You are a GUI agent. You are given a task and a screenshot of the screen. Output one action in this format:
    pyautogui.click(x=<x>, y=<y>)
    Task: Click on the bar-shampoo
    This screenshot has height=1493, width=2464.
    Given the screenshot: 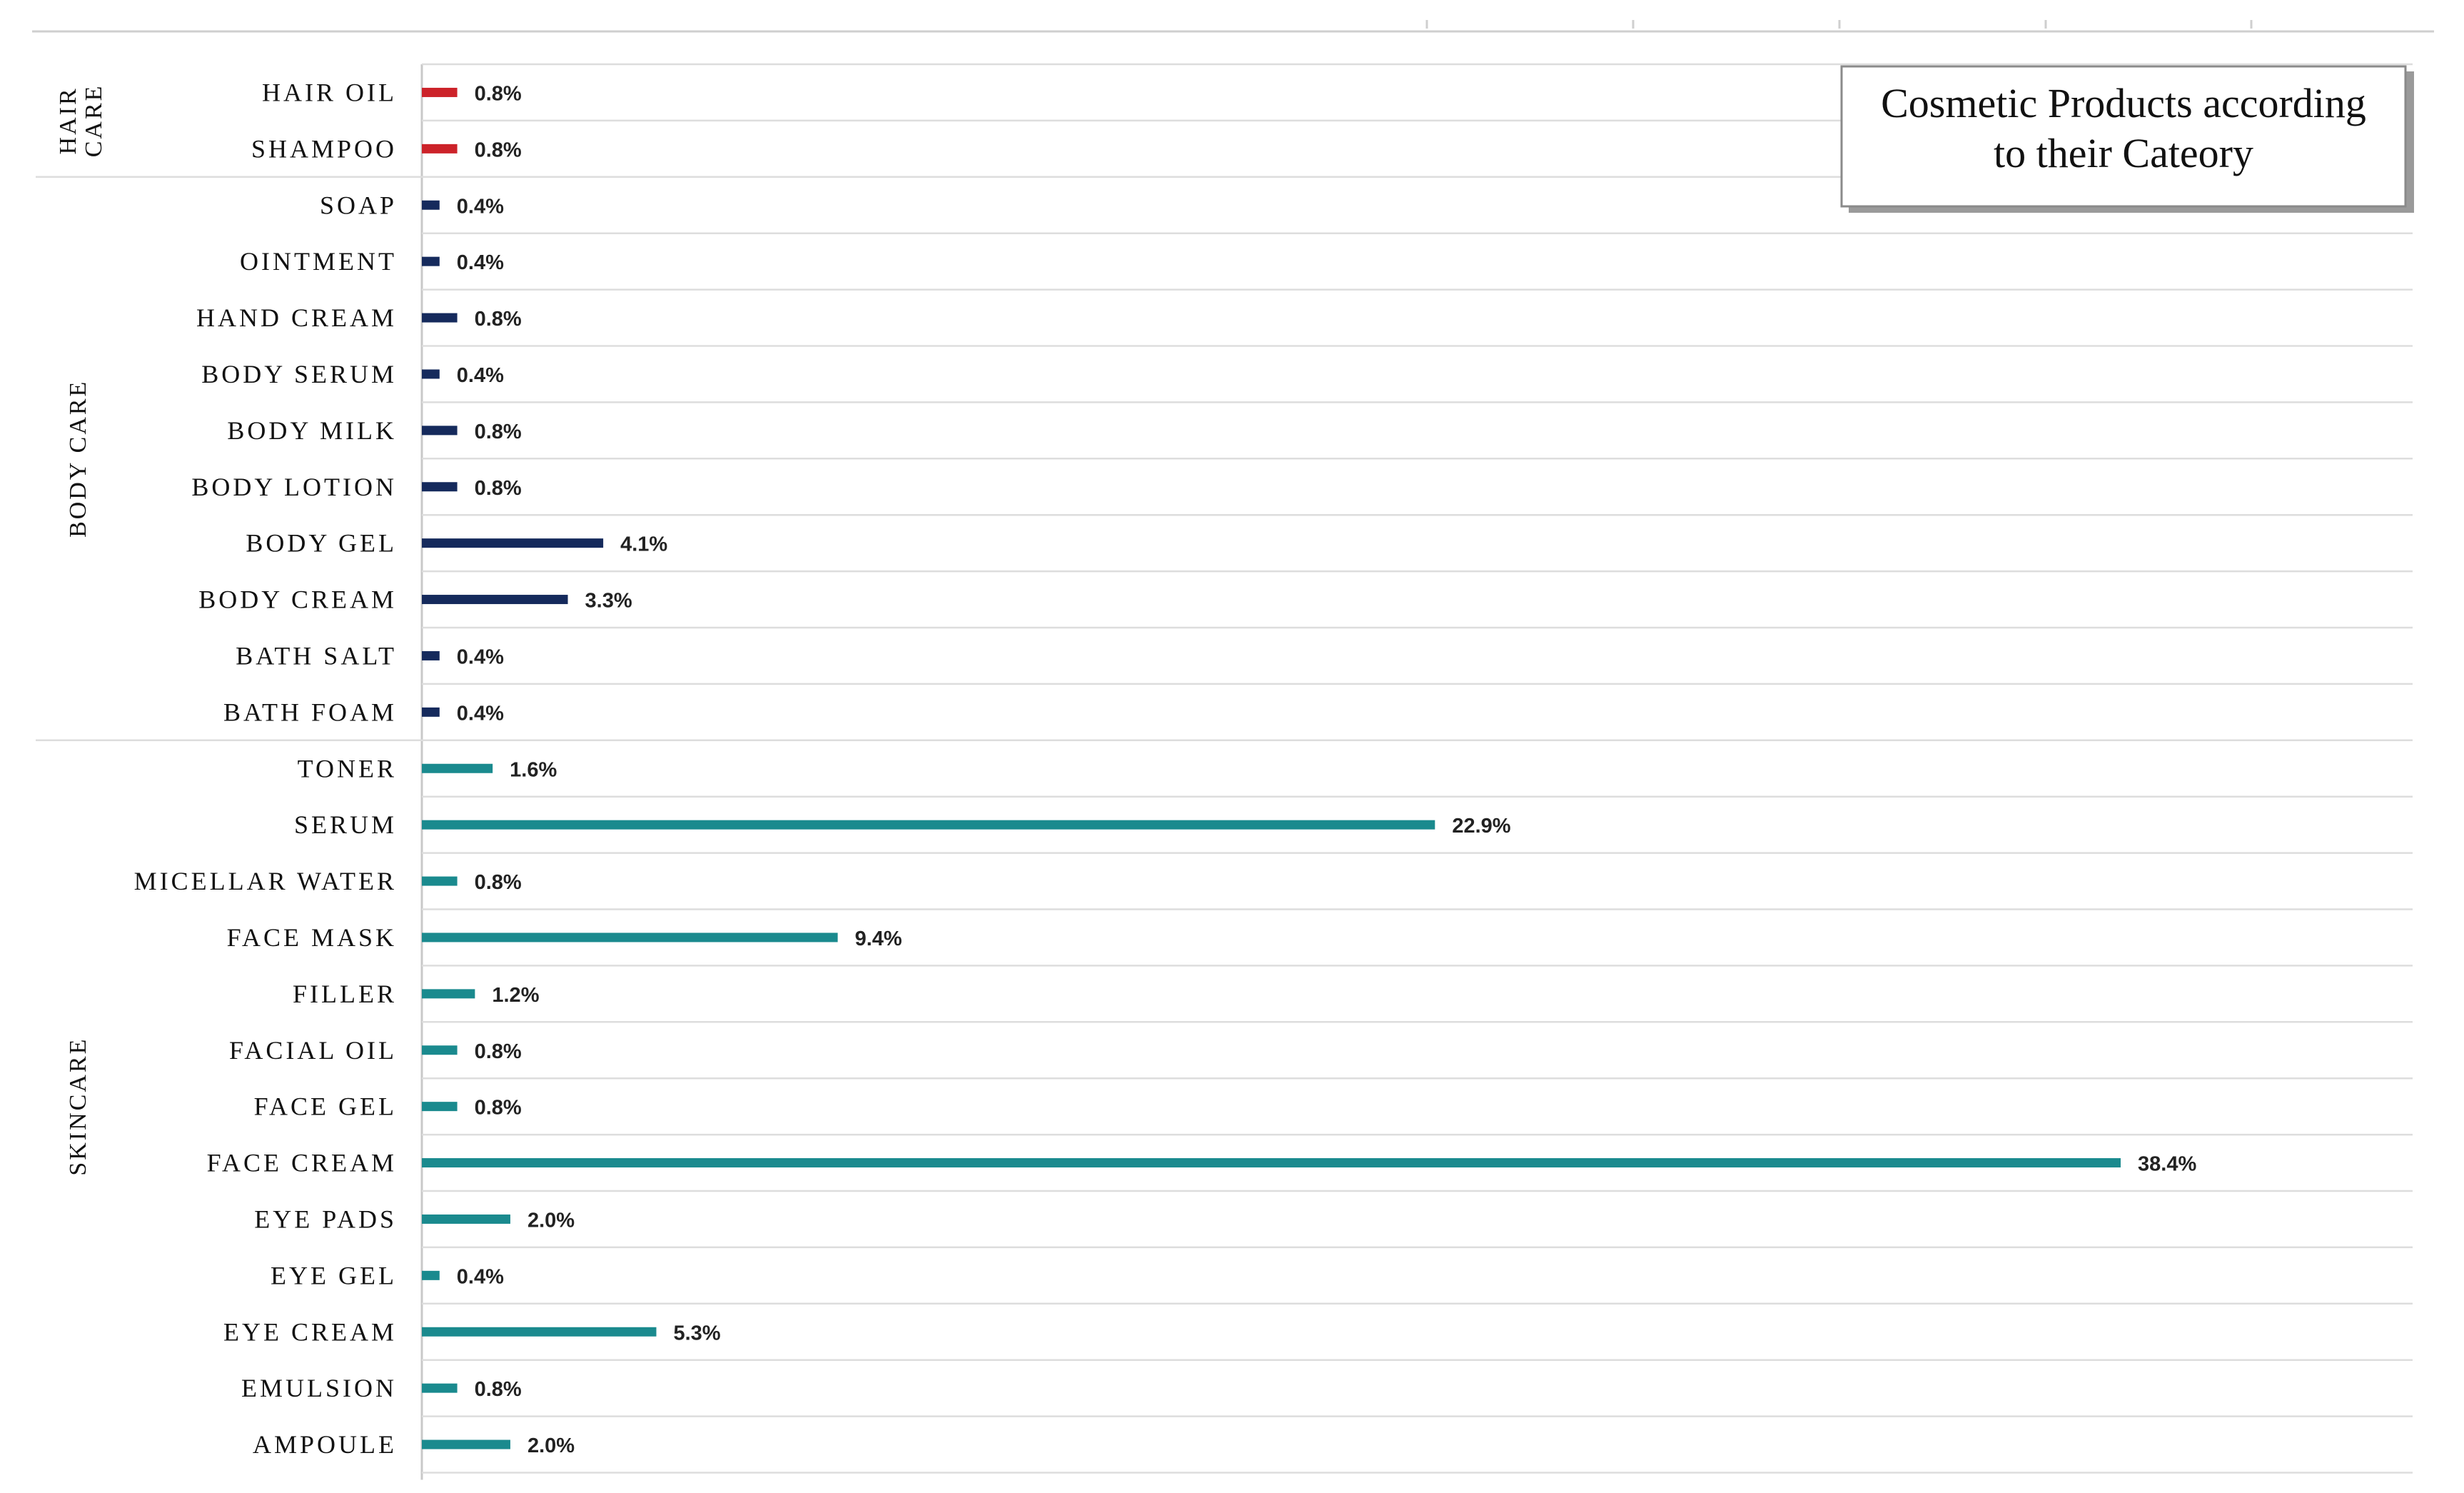 What is the action you would take?
    pyautogui.click(x=440, y=149)
    